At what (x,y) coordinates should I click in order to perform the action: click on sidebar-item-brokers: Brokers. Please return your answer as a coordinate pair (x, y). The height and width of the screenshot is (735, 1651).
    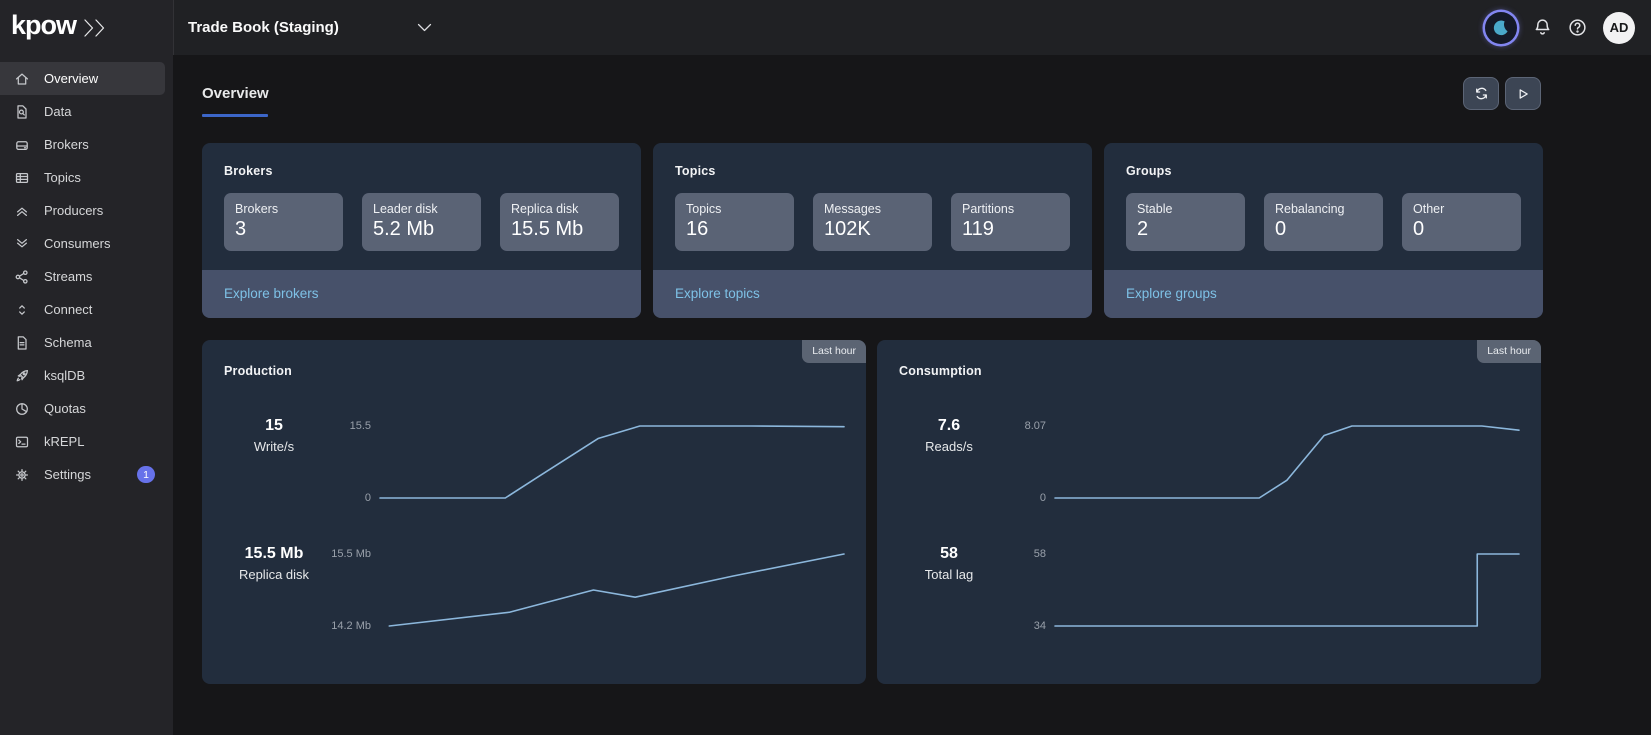
    Looking at the image, I should click on (82, 144).